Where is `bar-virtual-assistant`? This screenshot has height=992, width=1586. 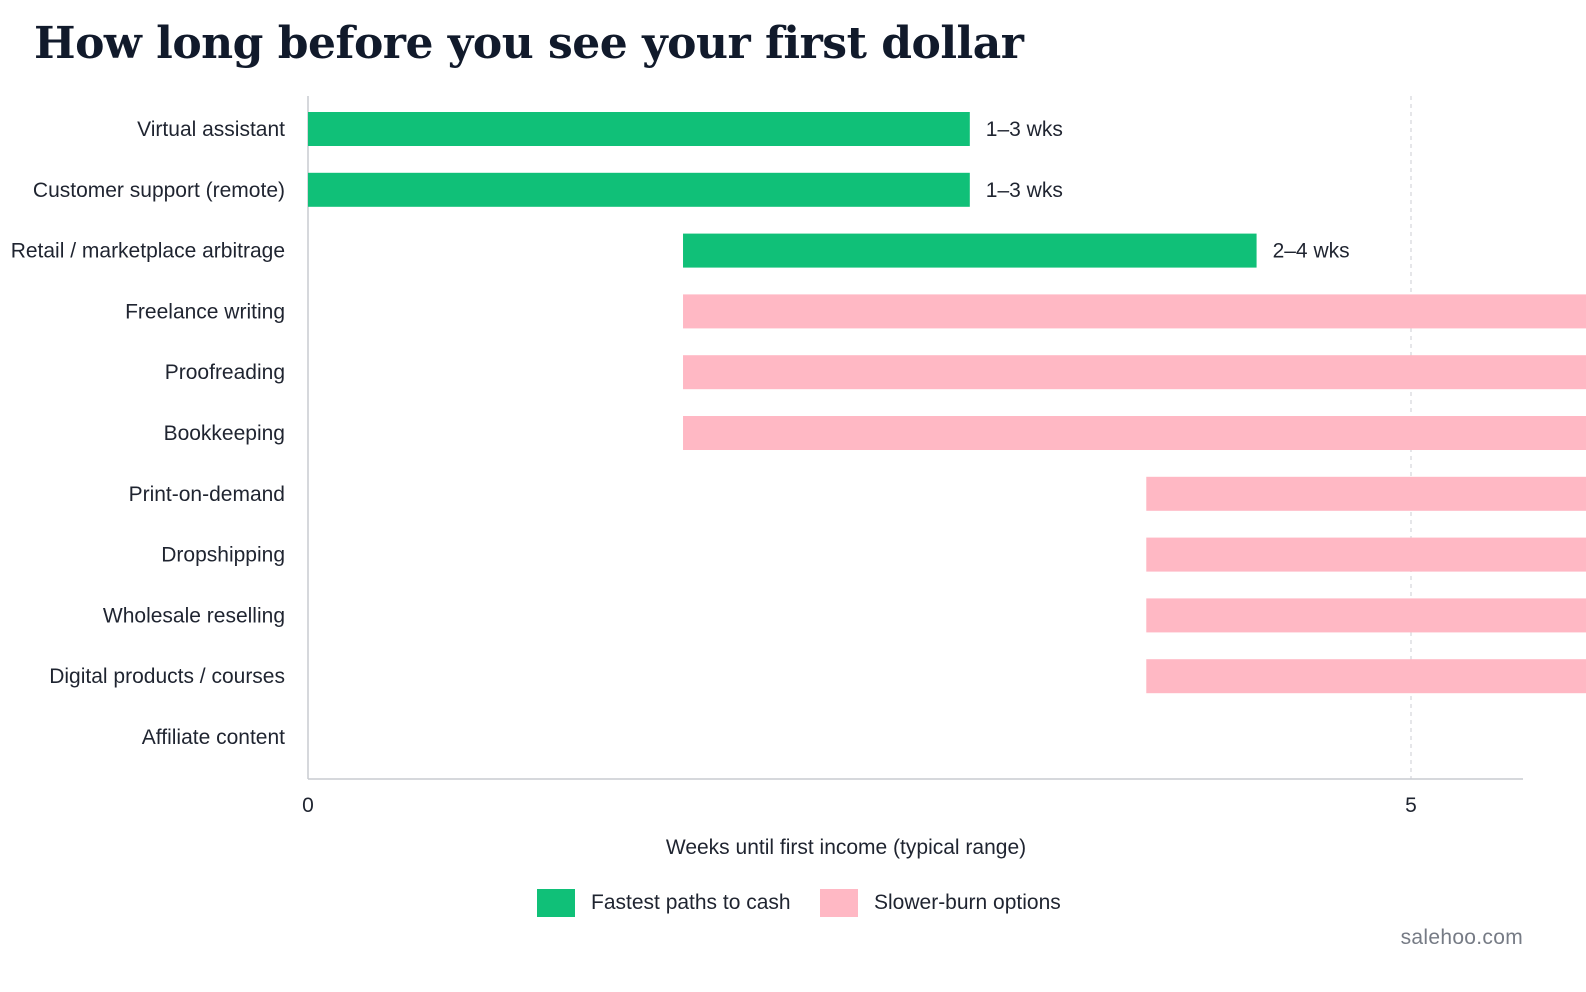
bar-virtual-assistant is located at coordinates (639, 129).